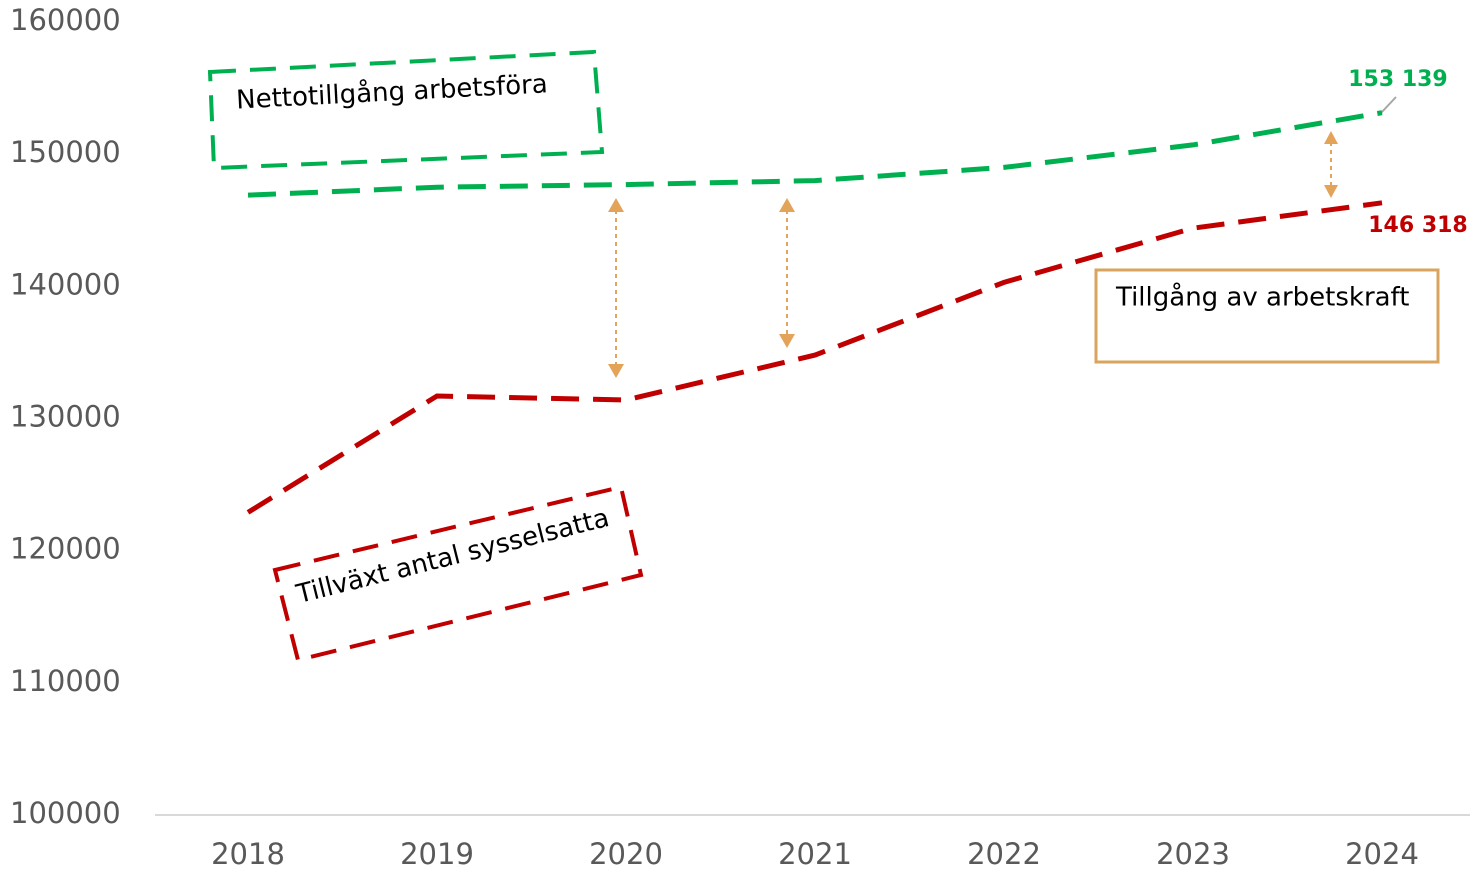 Image resolution: width=1471 pixels, height=872 pixels. Describe the element at coordinates (391, 91) in the screenshot. I see `series-label: Nettotillgång arbetsföra` at that location.